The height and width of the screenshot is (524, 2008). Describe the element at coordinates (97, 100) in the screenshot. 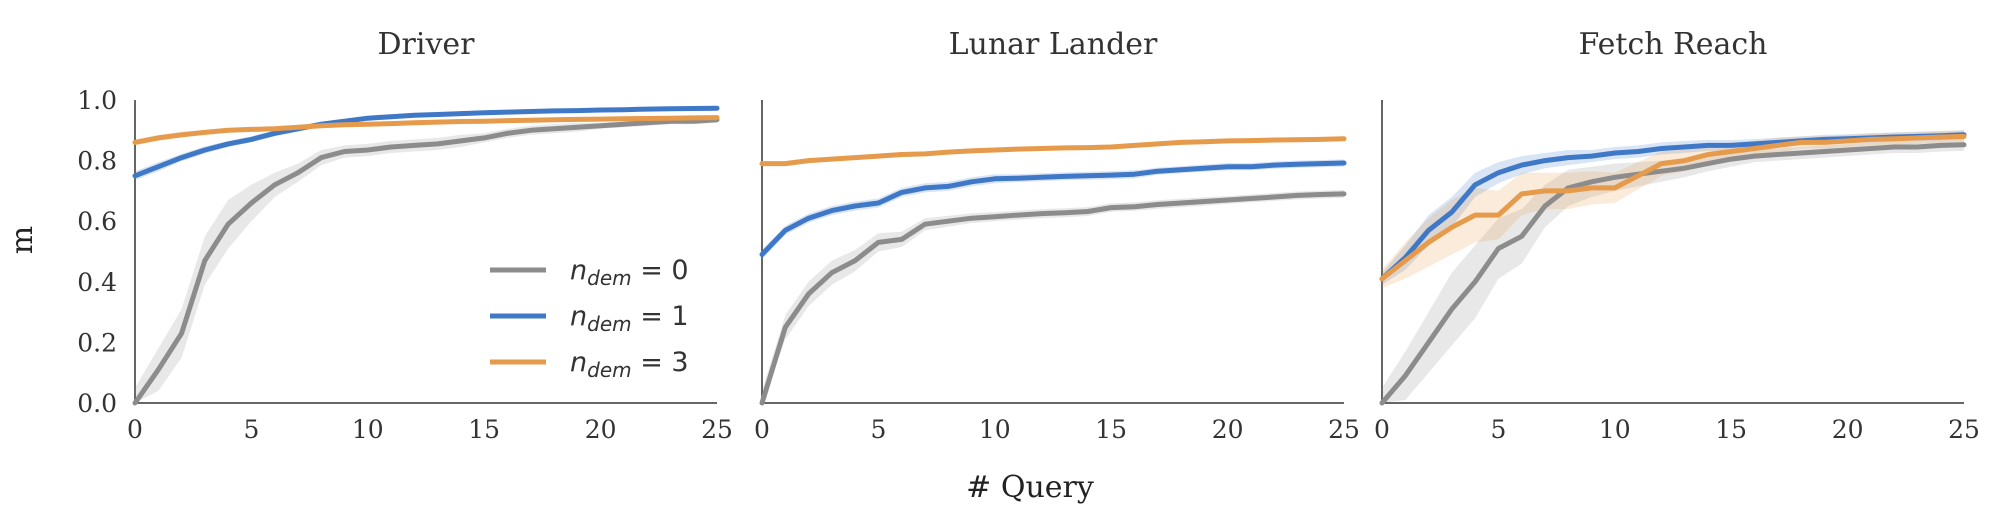

I see `y-tick-label: 1.0` at that location.